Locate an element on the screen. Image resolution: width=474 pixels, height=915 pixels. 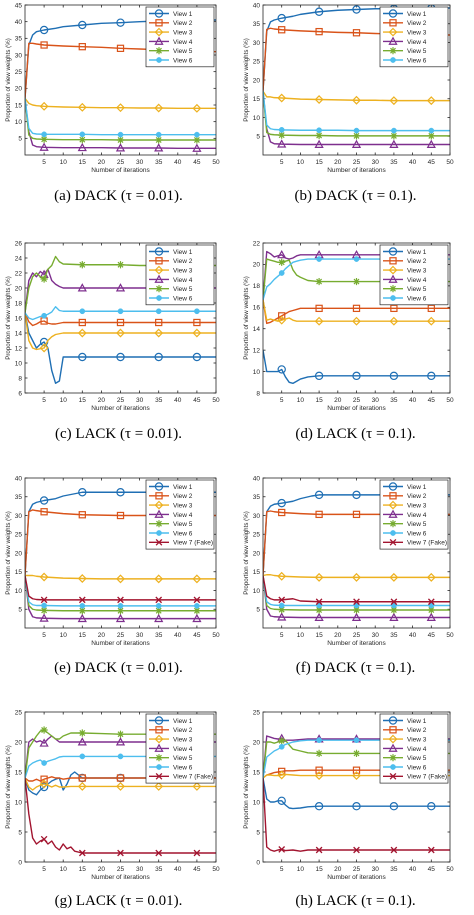
y-tick-label: 10 is located at coordinates (257, 802).